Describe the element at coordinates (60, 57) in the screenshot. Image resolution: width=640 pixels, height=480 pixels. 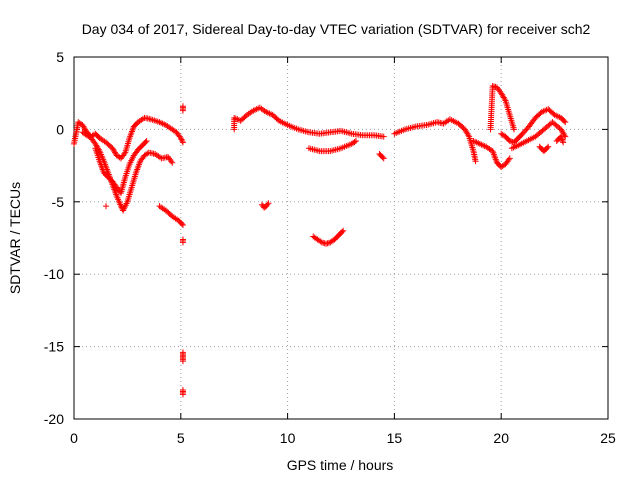
I see `y-tick-label: 5` at that location.